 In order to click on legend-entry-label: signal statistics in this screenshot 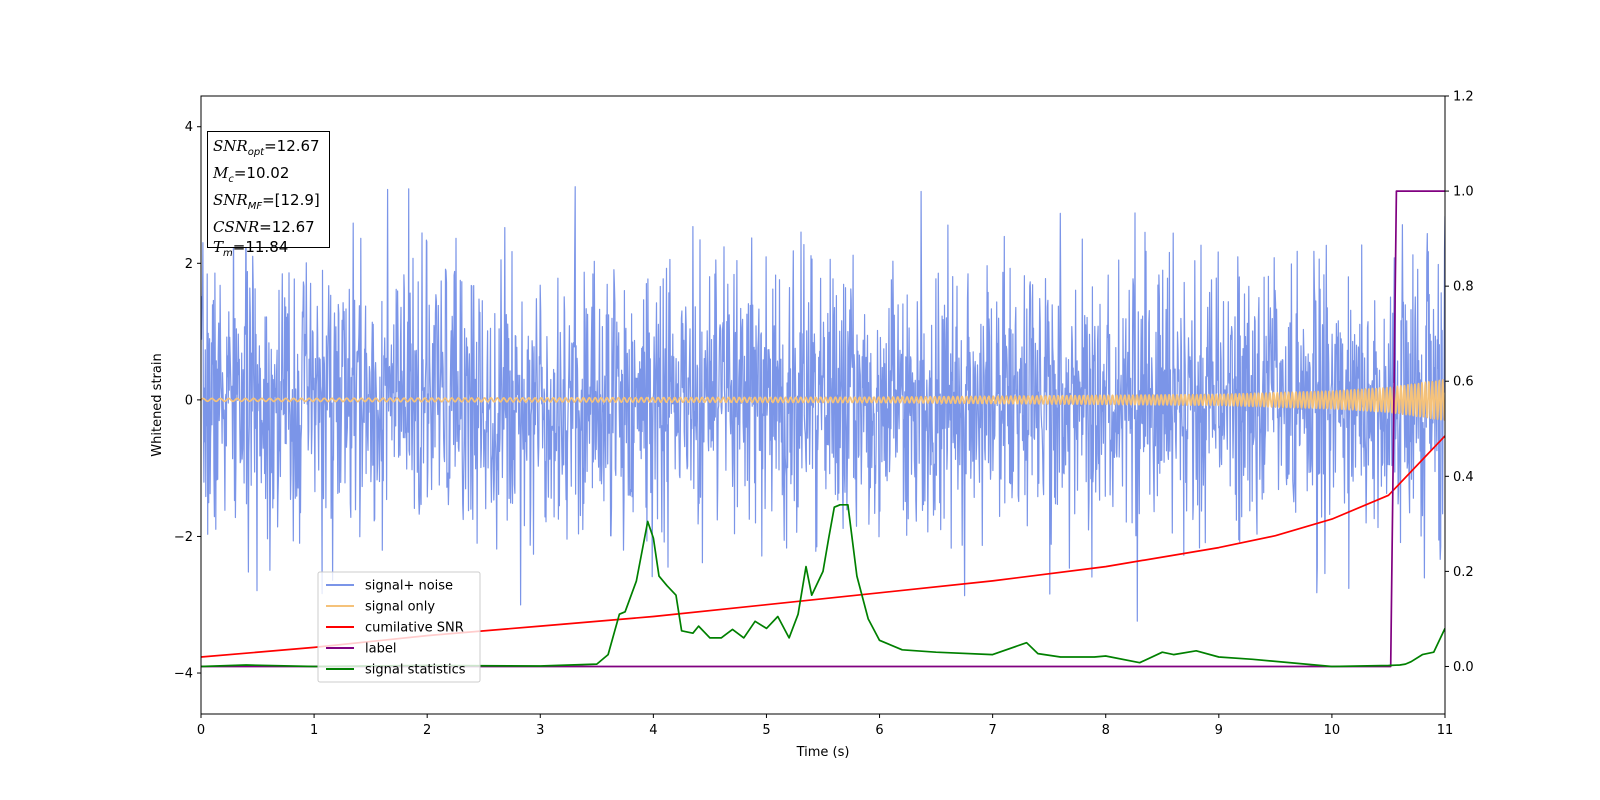, I will do `click(415, 670)`.